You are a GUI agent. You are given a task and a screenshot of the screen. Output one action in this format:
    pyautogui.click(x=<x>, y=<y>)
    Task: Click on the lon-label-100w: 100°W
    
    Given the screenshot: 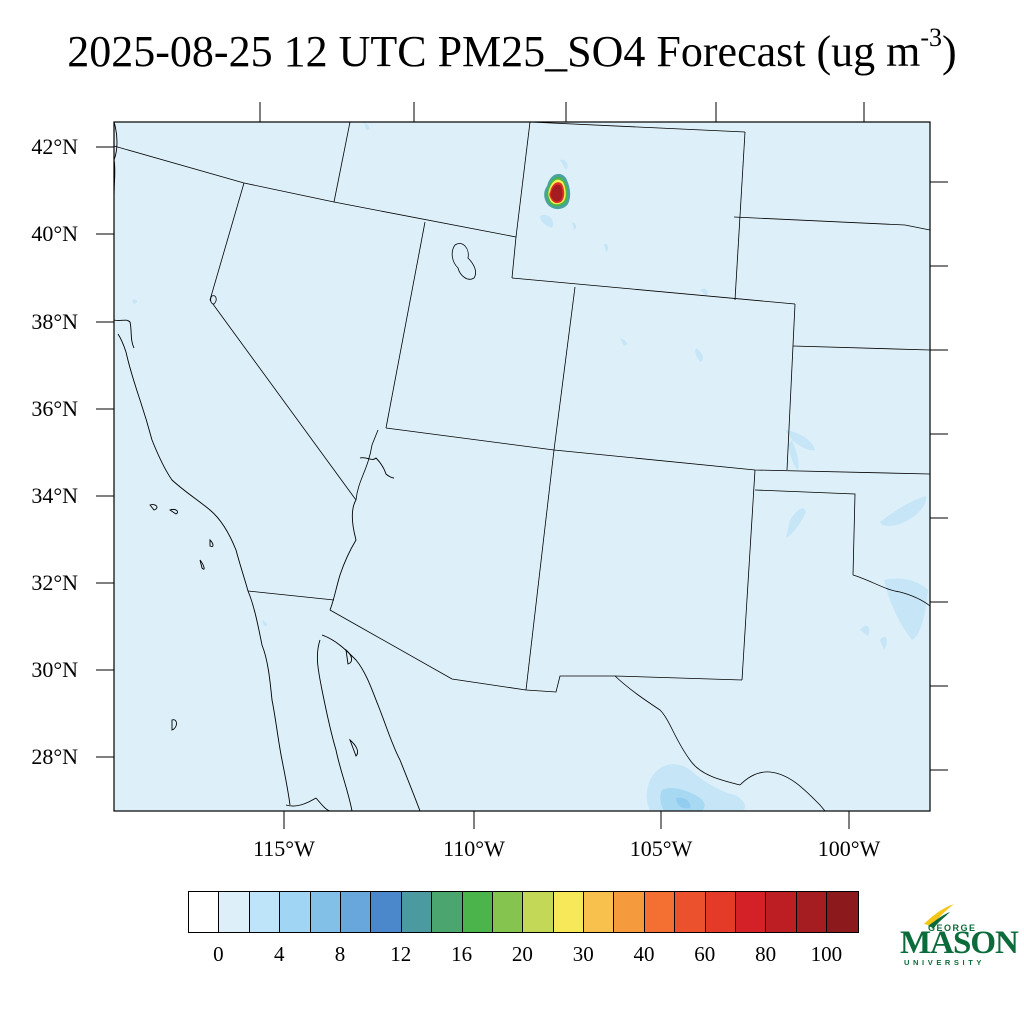 What is the action you would take?
    pyautogui.click(x=849, y=848)
    